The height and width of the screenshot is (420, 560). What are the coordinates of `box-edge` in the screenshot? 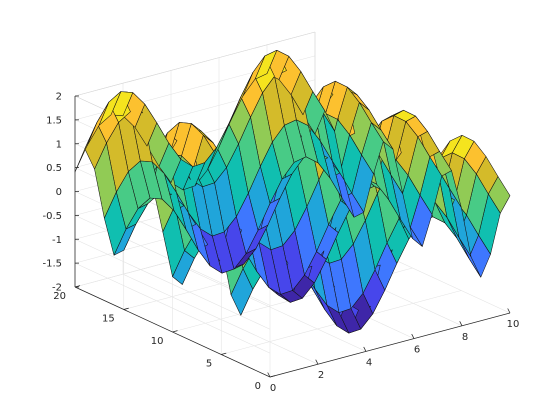 It's located at (195, 64).